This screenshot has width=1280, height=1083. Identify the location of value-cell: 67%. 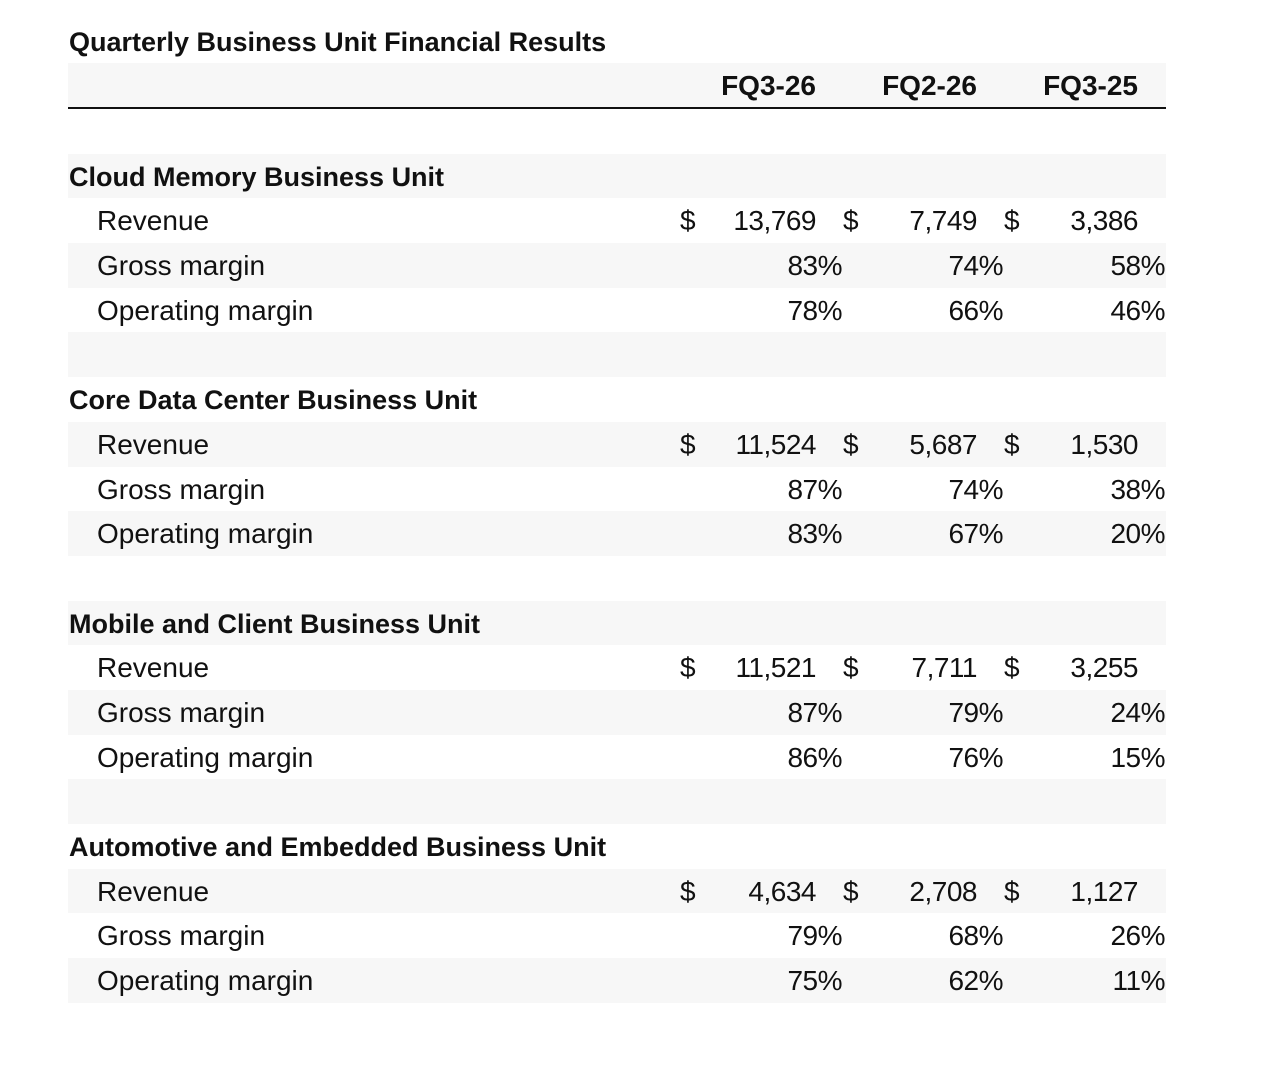
(975, 534).